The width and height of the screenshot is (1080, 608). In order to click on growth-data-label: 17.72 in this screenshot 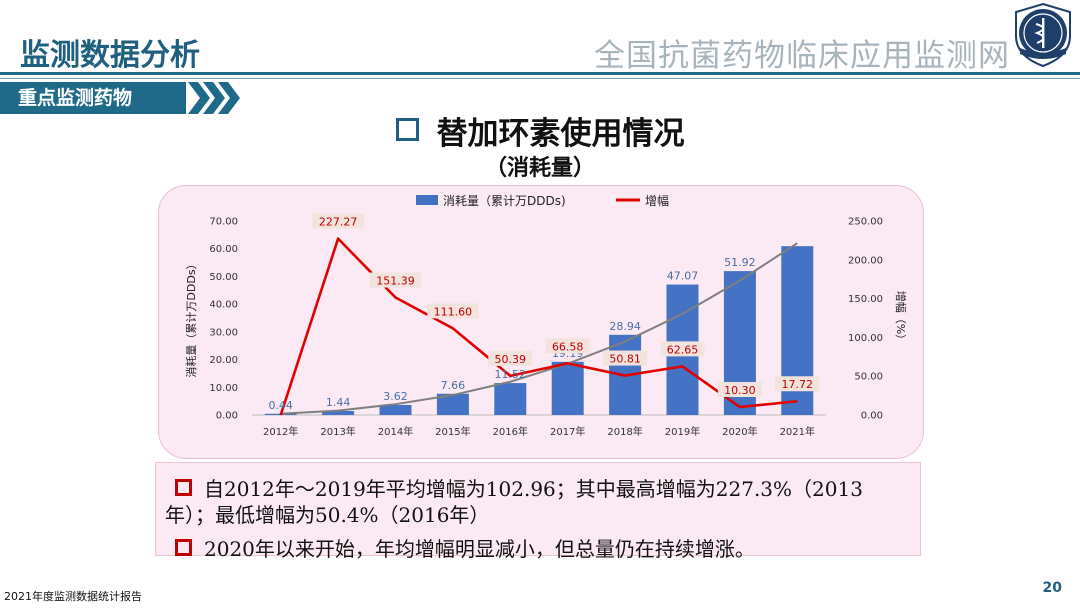, I will do `click(798, 384)`.